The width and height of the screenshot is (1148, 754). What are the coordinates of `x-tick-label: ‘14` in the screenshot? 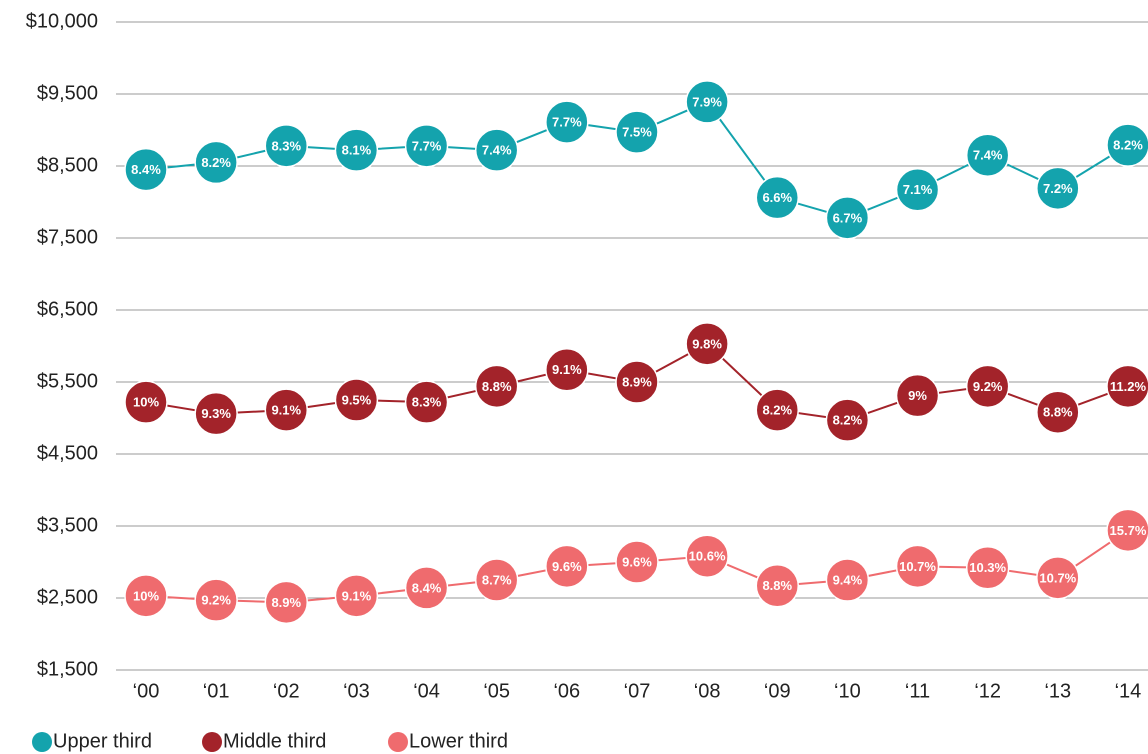 It's located at (1128, 691).